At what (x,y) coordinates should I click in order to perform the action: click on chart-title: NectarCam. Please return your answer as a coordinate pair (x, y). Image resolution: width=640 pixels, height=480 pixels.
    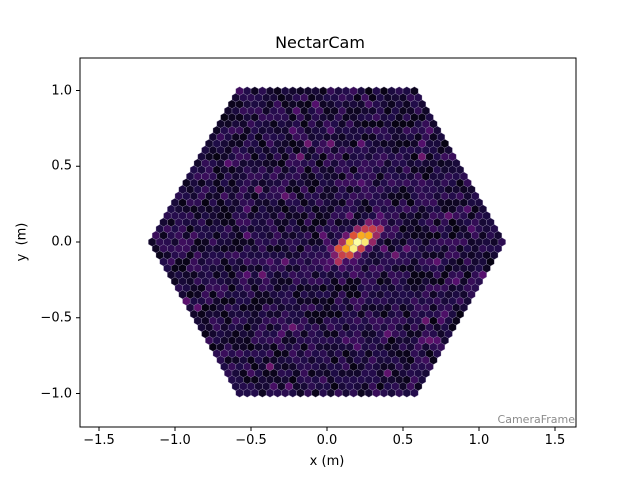
    Looking at the image, I should click on (320, 42).